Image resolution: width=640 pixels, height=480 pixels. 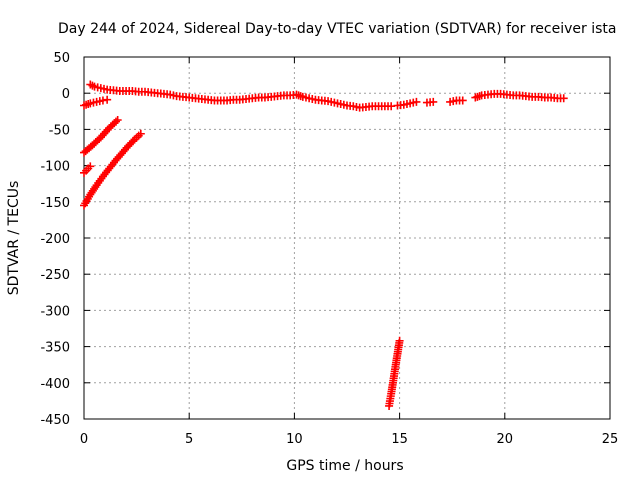 I want to click on y-tick-label: -250, so click(x=55, y=275).